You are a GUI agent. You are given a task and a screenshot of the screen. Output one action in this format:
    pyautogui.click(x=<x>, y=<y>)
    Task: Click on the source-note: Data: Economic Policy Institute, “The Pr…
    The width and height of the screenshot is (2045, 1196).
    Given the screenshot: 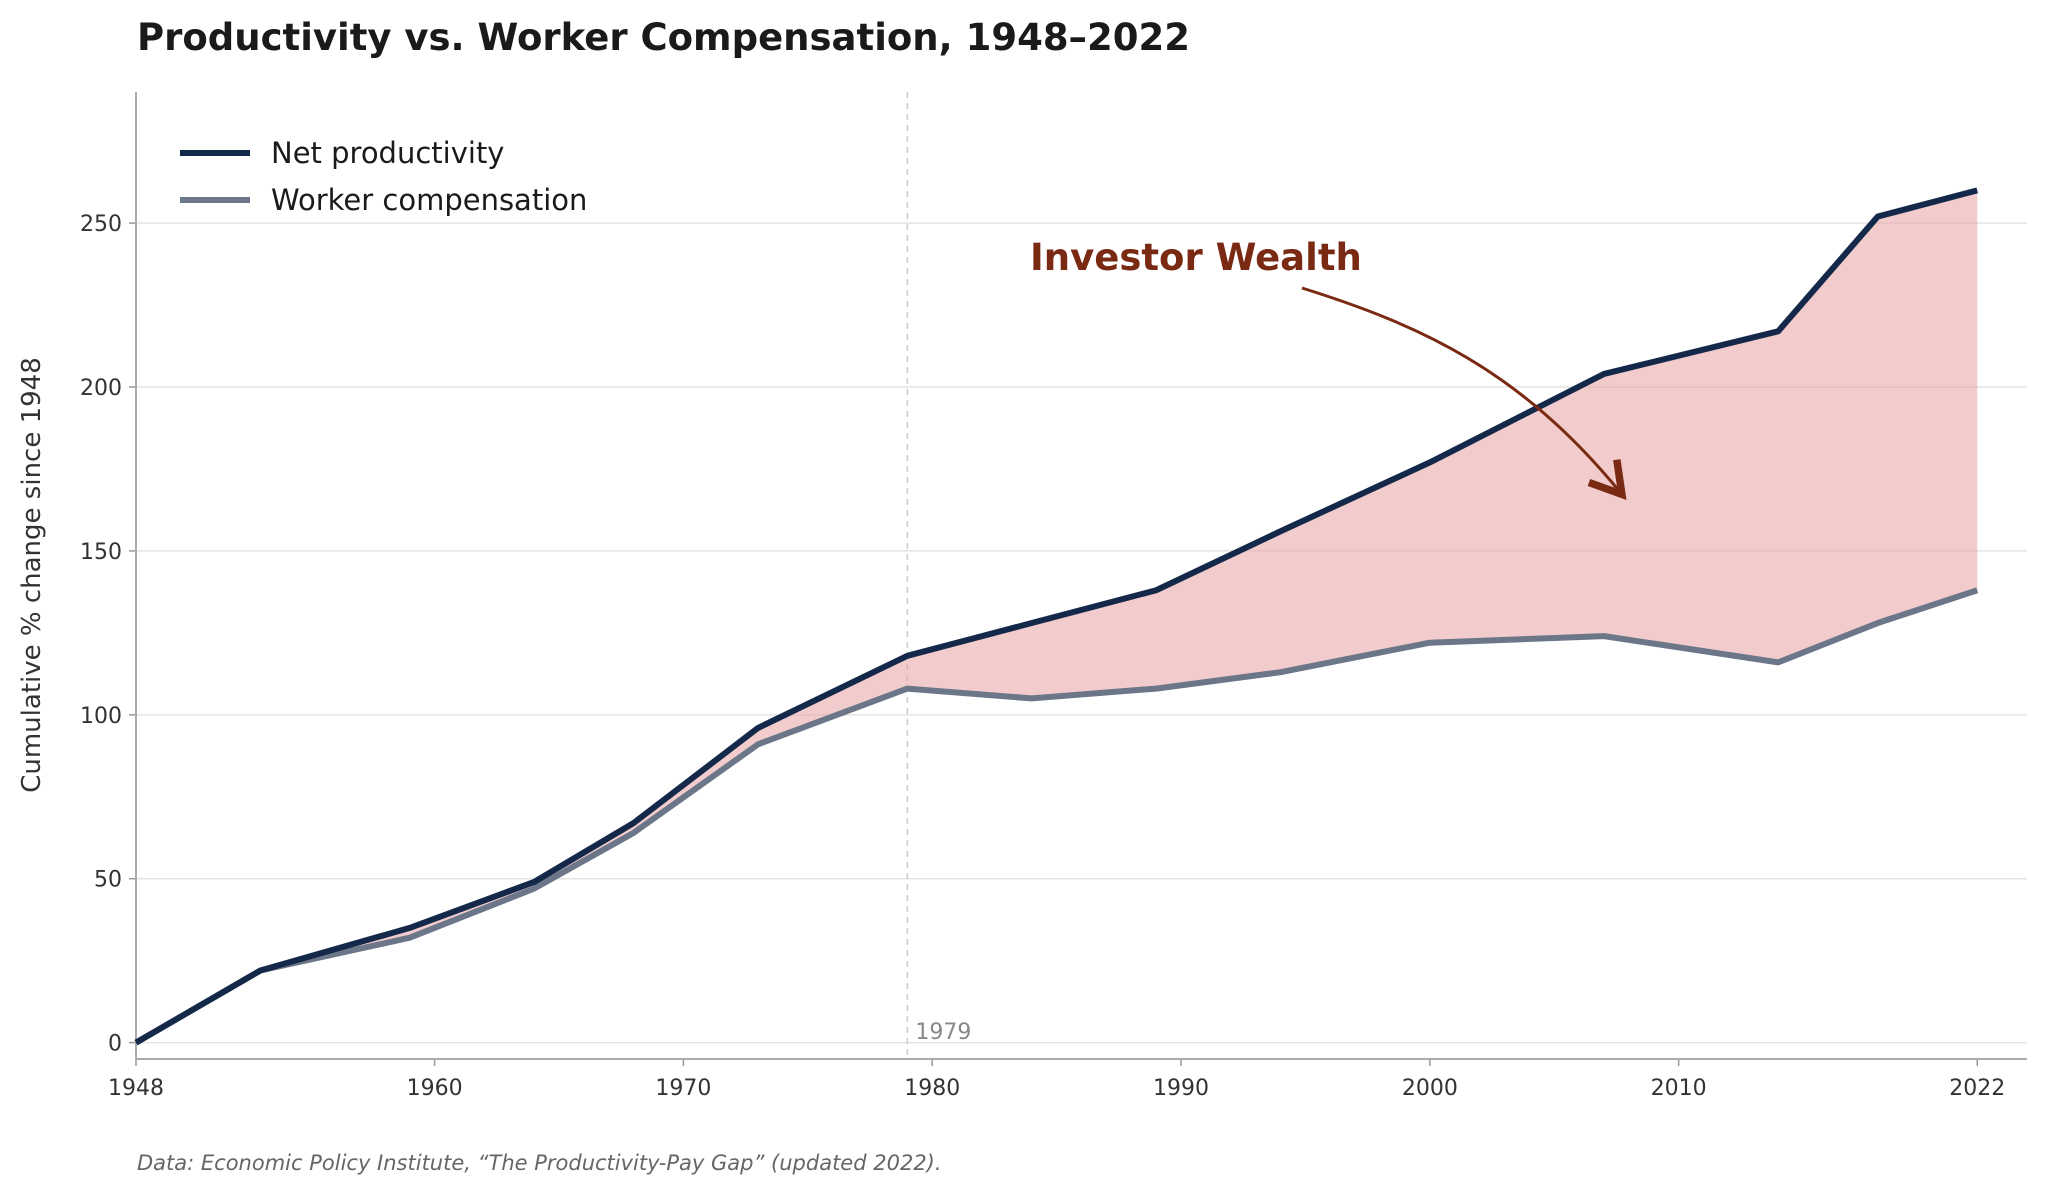 What is the action you would take?
    pyautogui.click(x=539, y=1163)
    